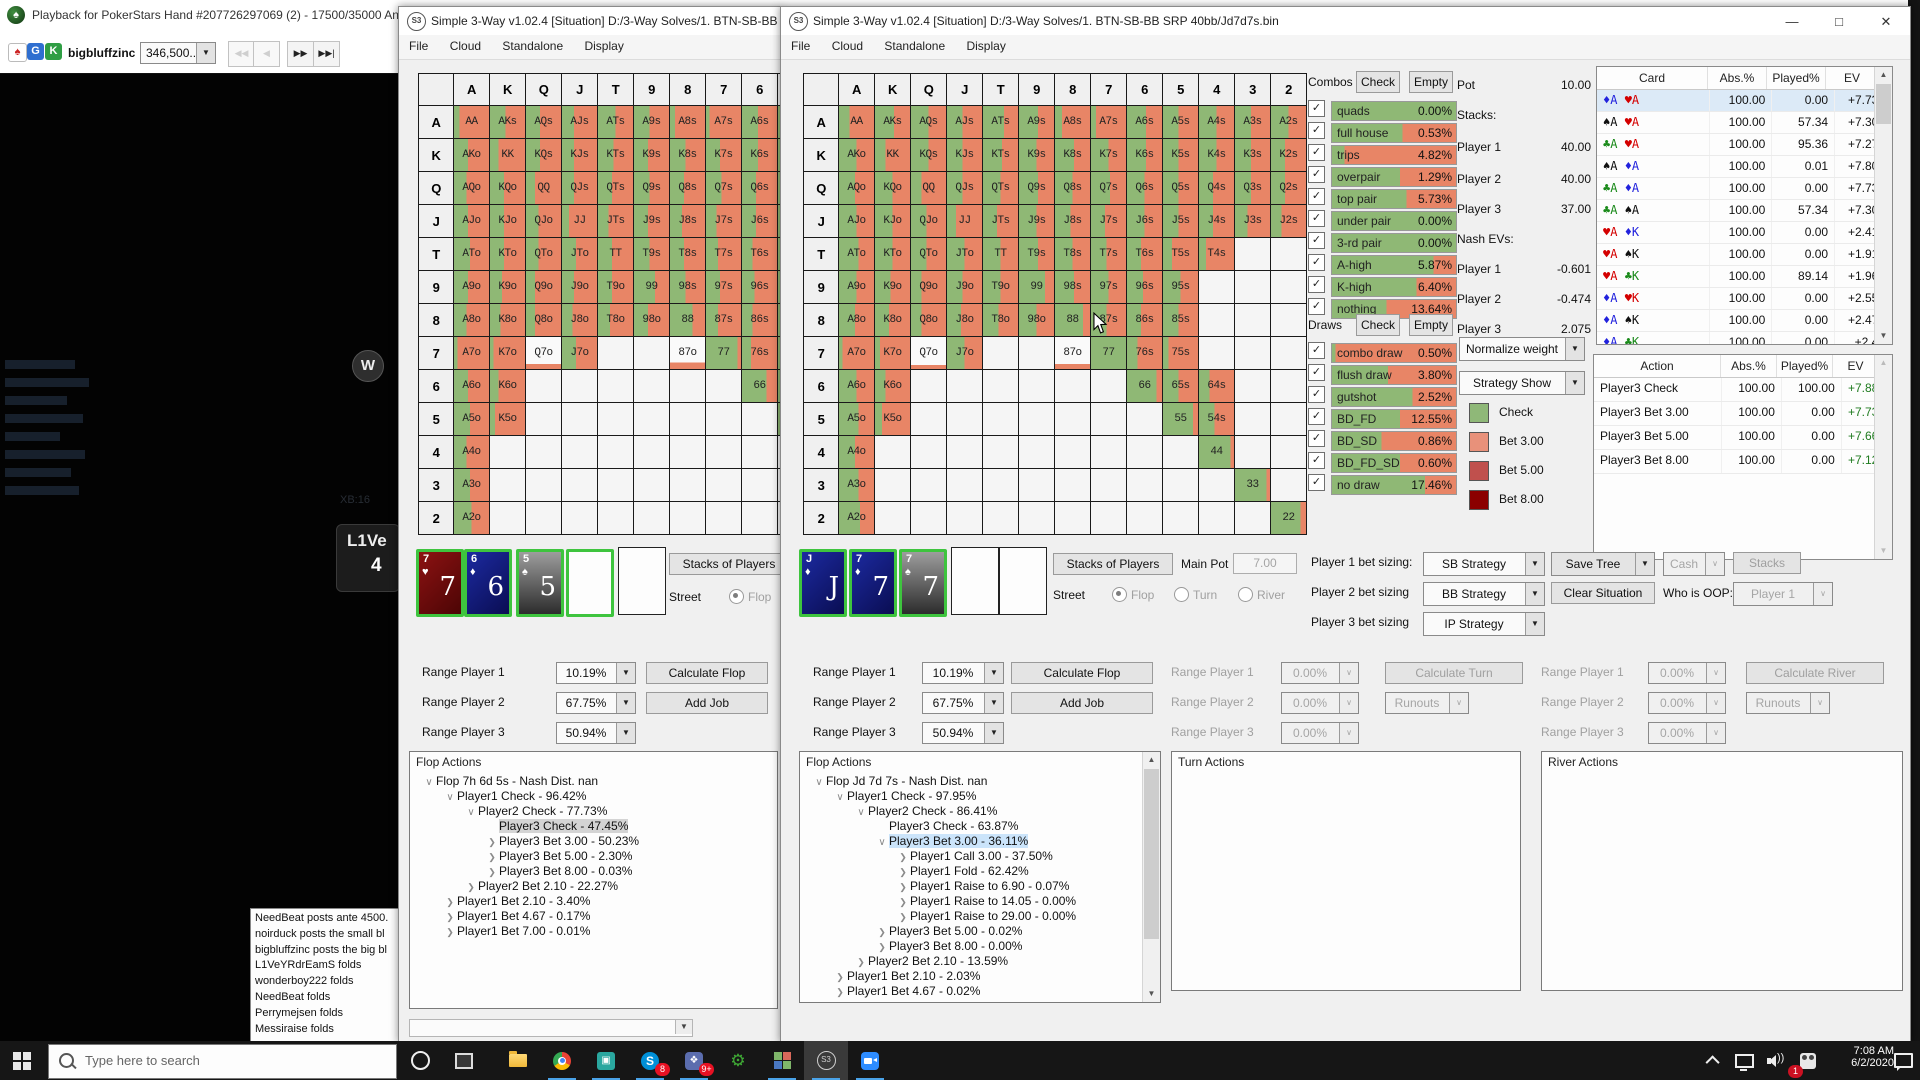 The width and height of the screenshot is (1920, 1080). Describe the element at coordinates (1522, 383) in the screenshot. I see `strategy-show-select: Strategy Show ▼` at that location.